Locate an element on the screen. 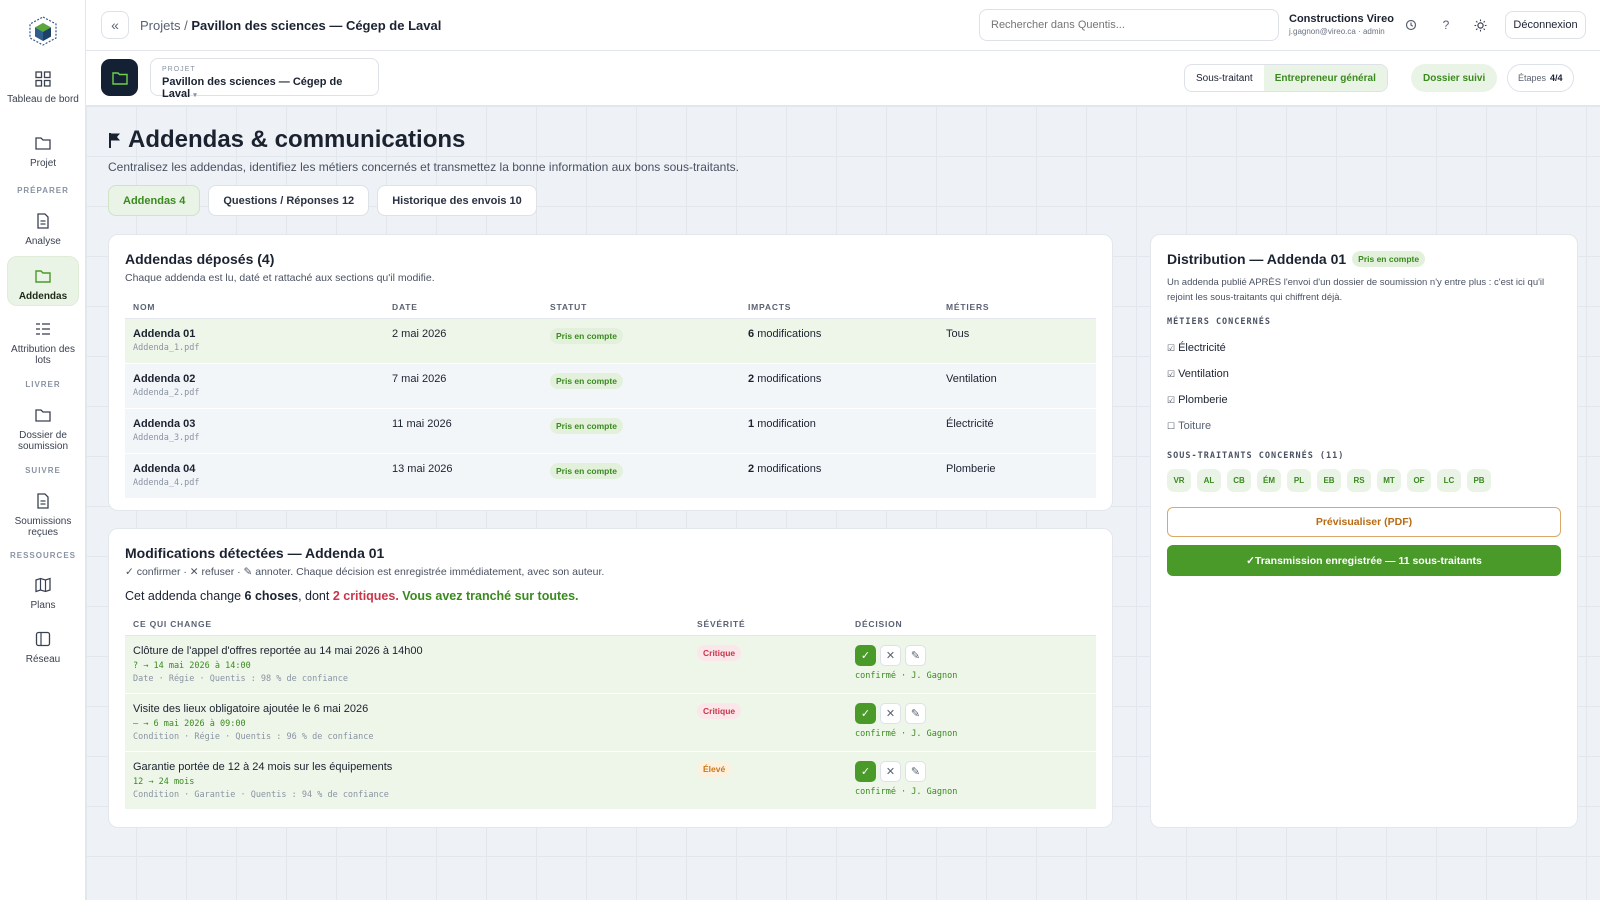 The width and height of the screenshot is (1600, 900). addenda-file: Addenda_2.pdf is located at coordinates (166, 393).